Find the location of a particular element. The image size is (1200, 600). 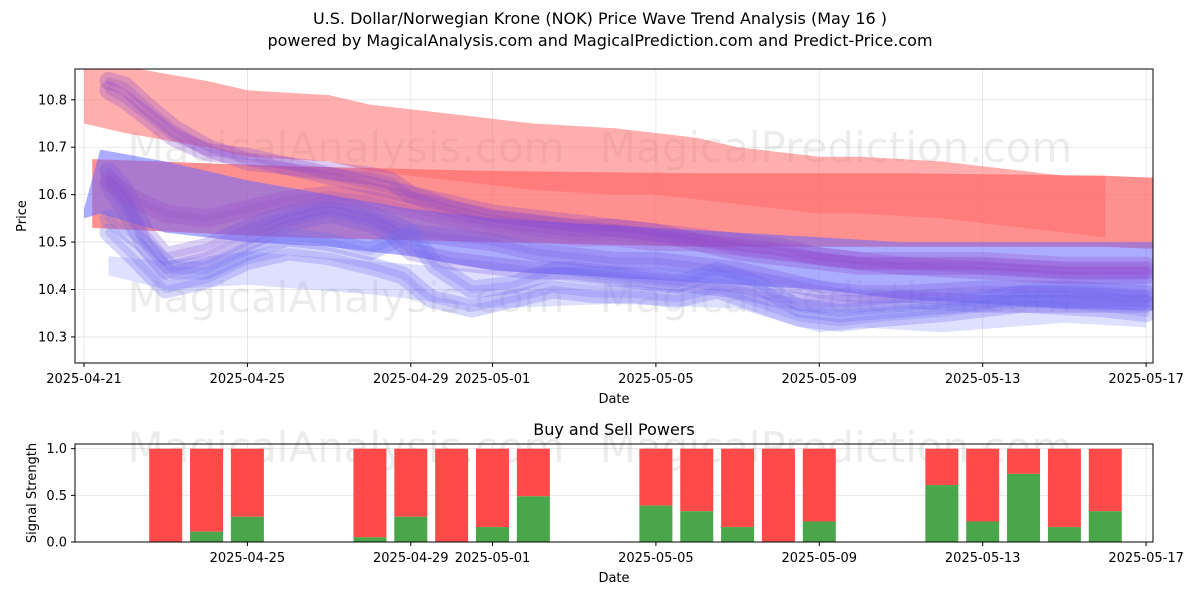

price-x-tick-label: 2025-05-13 is located at coordinates (983, 379).